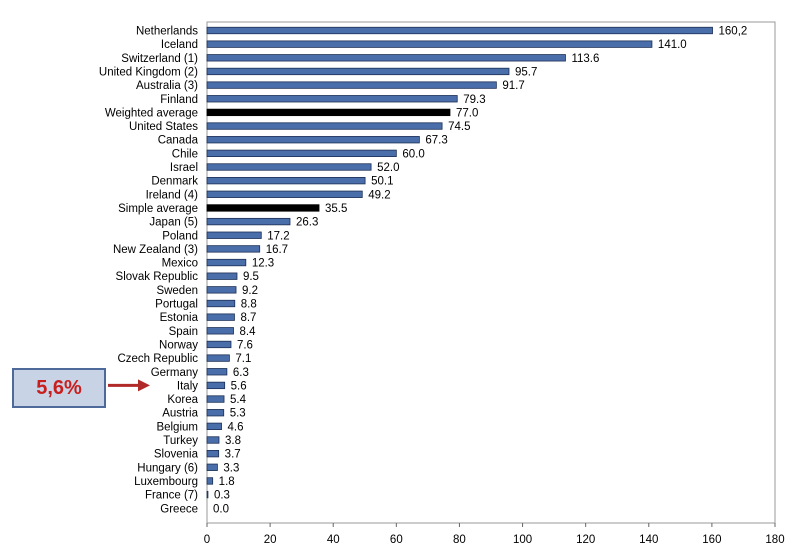 The width and height of the screenshot is (793, 552). Describe the element at coordinates (249, 305) in the screenshot. I see `value-label-portugal: 8.8` at that location.